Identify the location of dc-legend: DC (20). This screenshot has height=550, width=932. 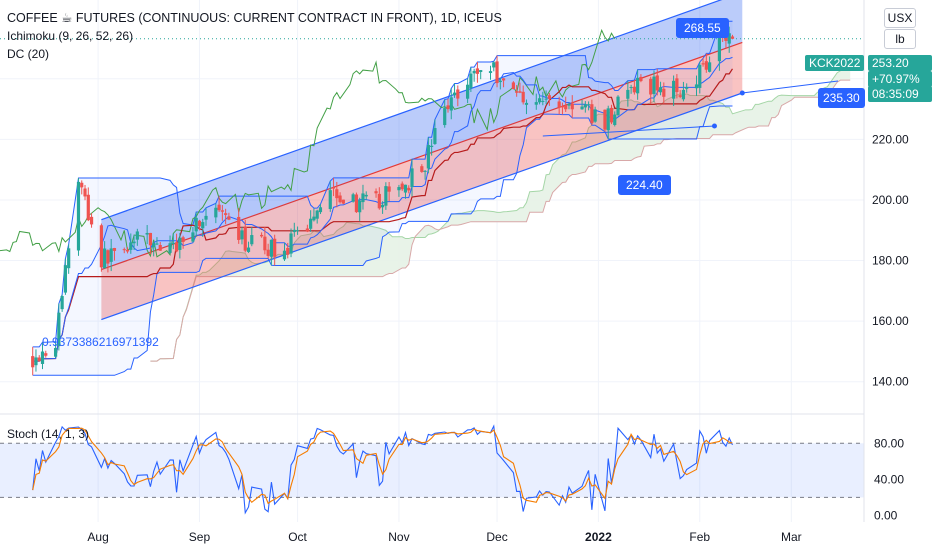
(28, 54).